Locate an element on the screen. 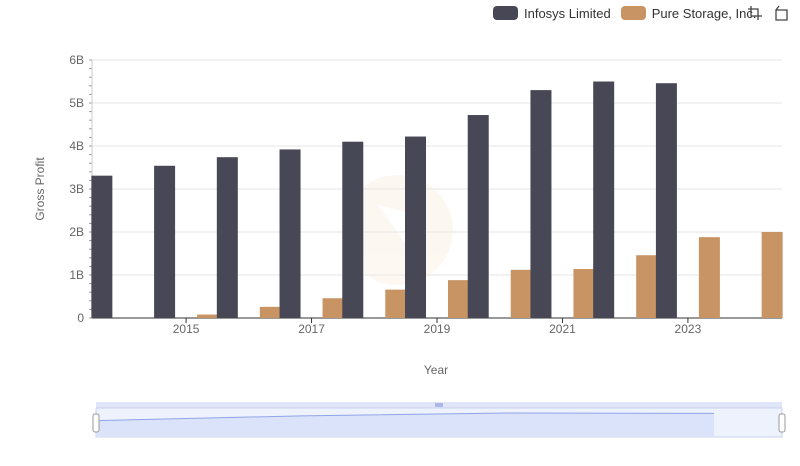 This screenshot has height=466, width=800. navigator-area is located at coordinates (405, 424).